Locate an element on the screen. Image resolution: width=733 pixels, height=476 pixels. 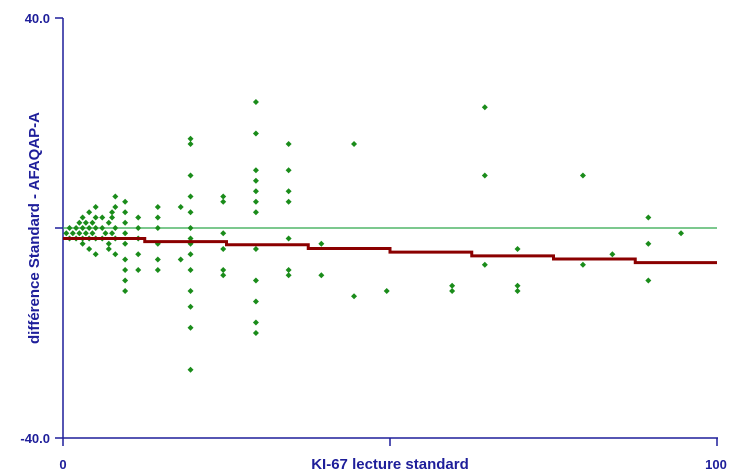
y-tick-label-bottom: -40.0 is located at coordinates (35, 438).